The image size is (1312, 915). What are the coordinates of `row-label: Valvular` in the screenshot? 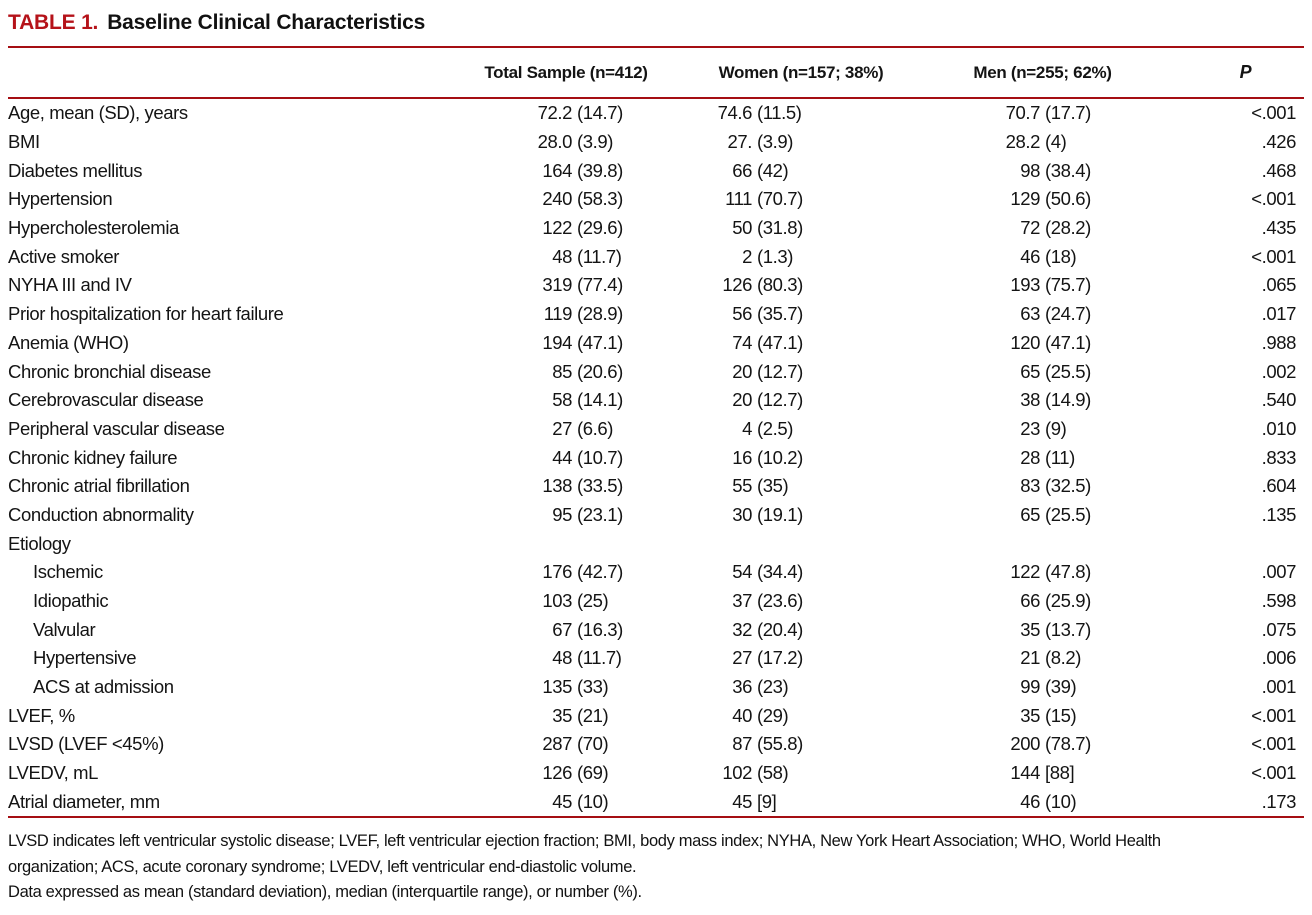 It's located at (64, 629).